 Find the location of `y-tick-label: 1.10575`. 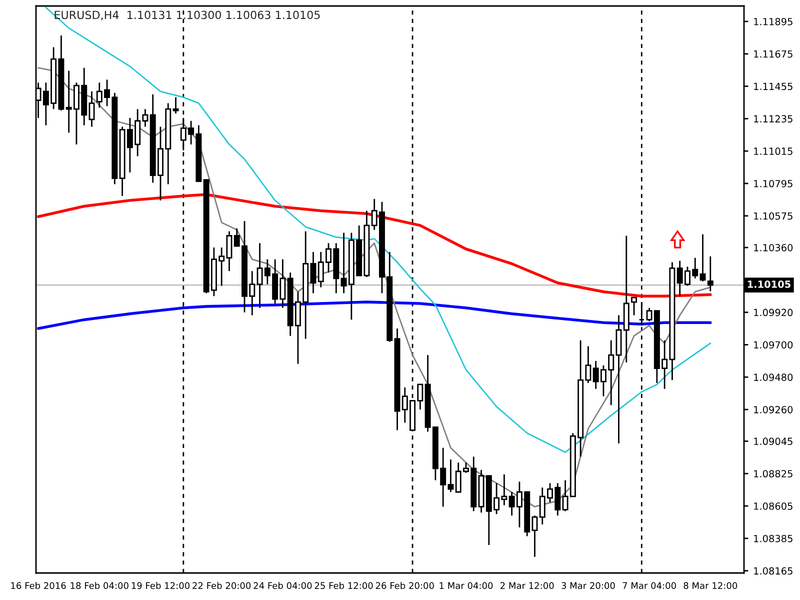

y-tick-label: 1.10575 is located at coordinates (773, 216).